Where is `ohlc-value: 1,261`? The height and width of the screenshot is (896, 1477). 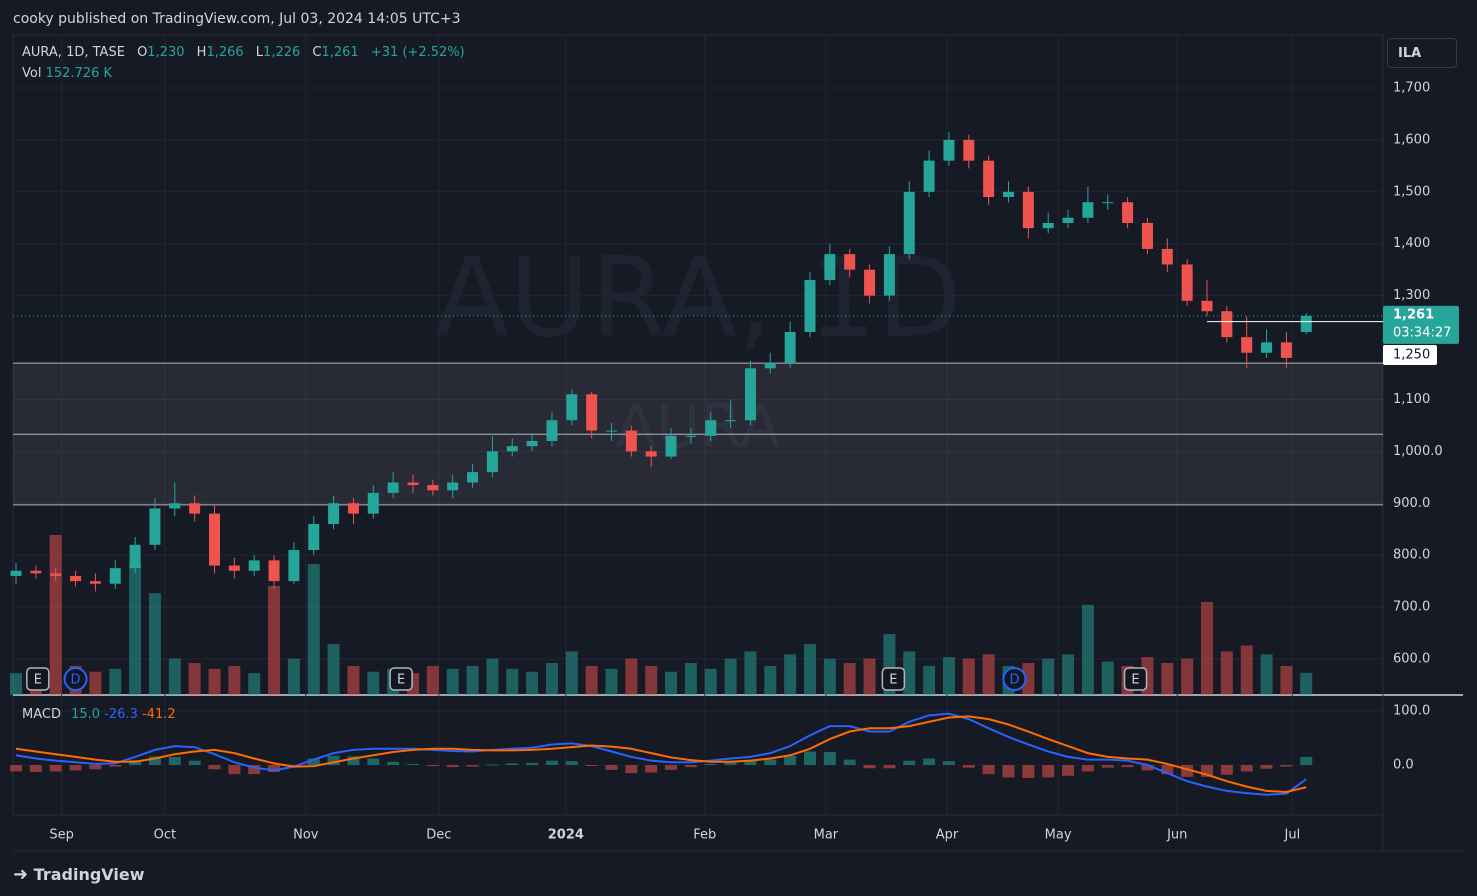
ohlc-value: 1,261 is located at coordinates (340, 52).